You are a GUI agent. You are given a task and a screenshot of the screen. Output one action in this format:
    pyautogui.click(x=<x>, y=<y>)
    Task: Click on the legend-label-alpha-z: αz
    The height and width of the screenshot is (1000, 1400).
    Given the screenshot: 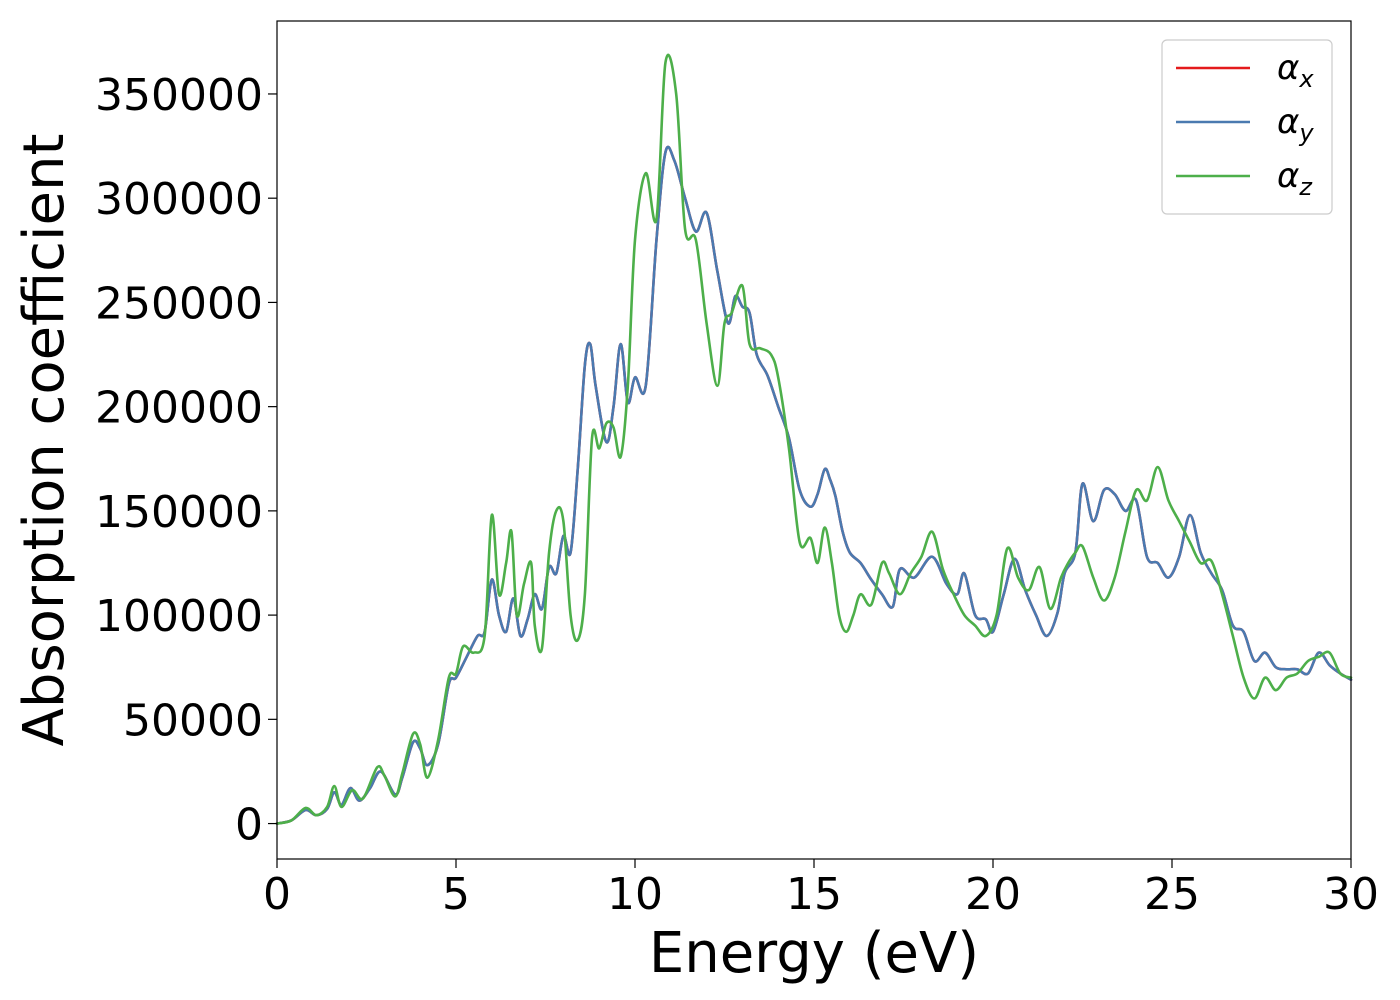 What is the action you would take?
    pyautogui.click(x=1295, y=178)
    